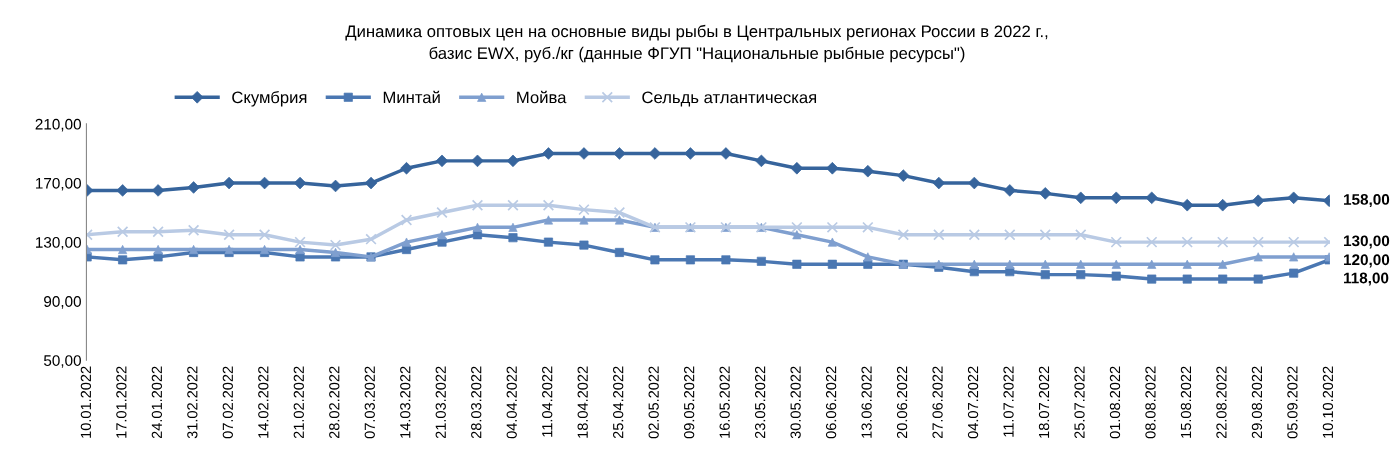 The height and width of the screenshot is (459, 1394). What do you see at coordinates (440, 402) in the screenshot?
I see `x-tick-label: 21.03.2022` at bounding box center [440, 402].